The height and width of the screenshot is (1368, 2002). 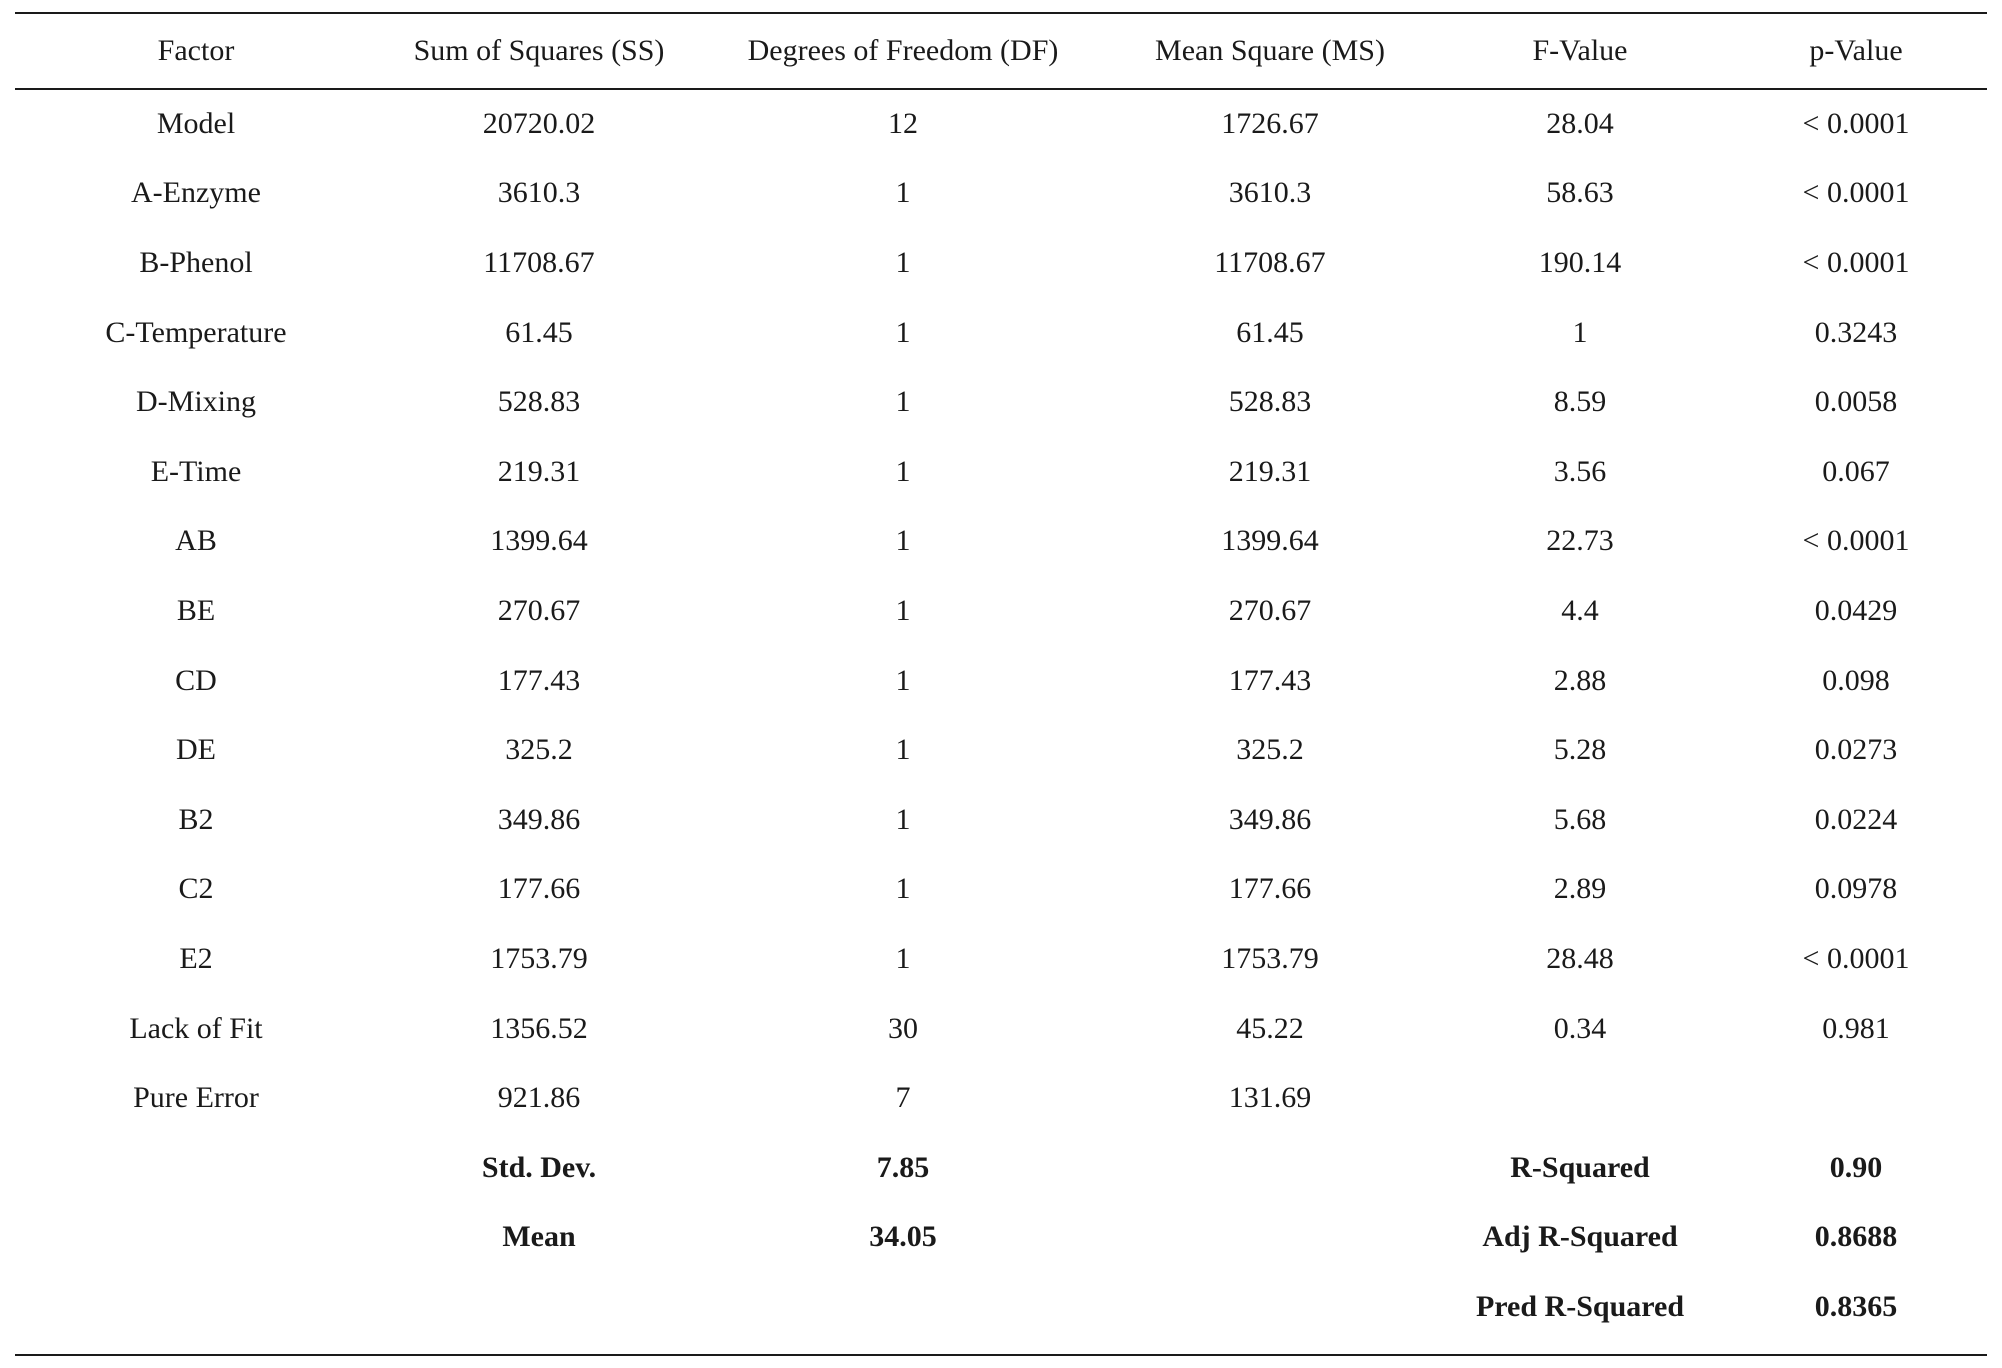 I want to click on table-bottom-rule, so click(x=1001, y=1355).